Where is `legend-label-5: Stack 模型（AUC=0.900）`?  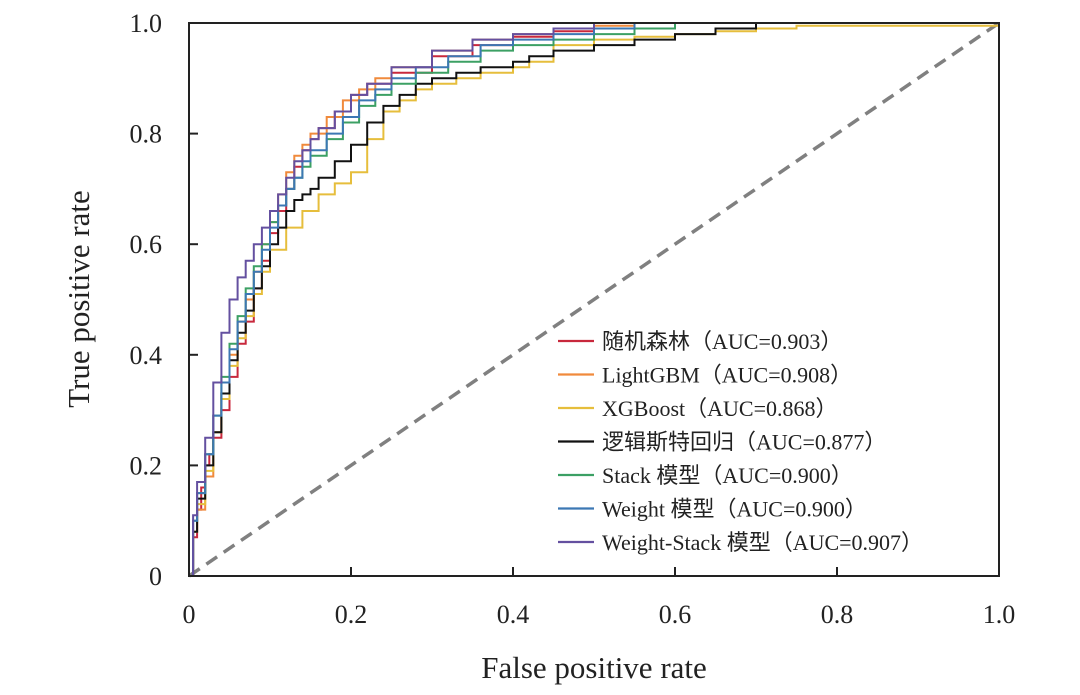
legend-label-5: Stack 模型（AUC=0.900） is located at coordinates (727, 475).